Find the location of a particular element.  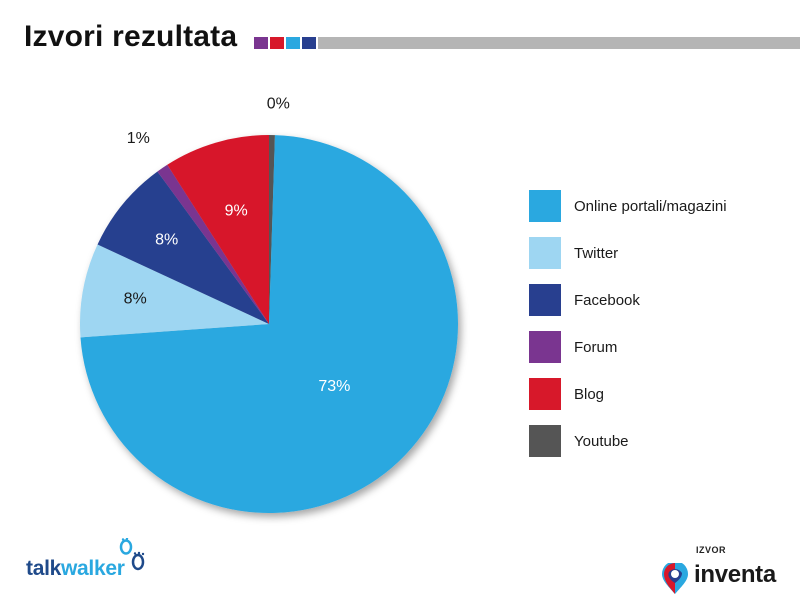

header-bar is located at coordinates (559, 43).